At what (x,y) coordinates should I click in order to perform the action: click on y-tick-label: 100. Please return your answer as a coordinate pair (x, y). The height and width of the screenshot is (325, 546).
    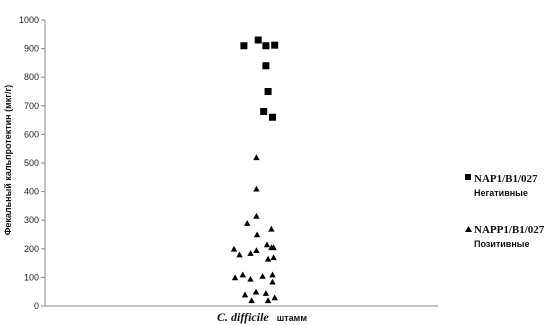
    Looking at the image, I should click on (31, 277).